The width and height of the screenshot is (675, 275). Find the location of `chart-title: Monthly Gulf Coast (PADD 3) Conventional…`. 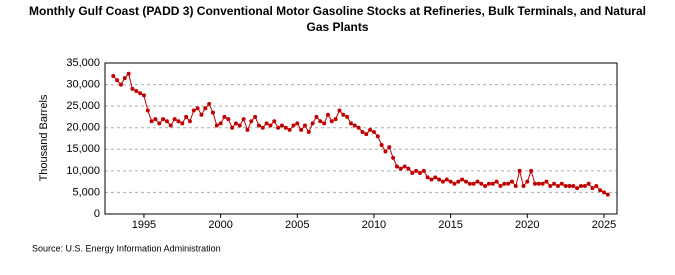

chart-title: Monthly Gulf Coast (PADD 3) Conventional… is located at coordinates (337, 19).